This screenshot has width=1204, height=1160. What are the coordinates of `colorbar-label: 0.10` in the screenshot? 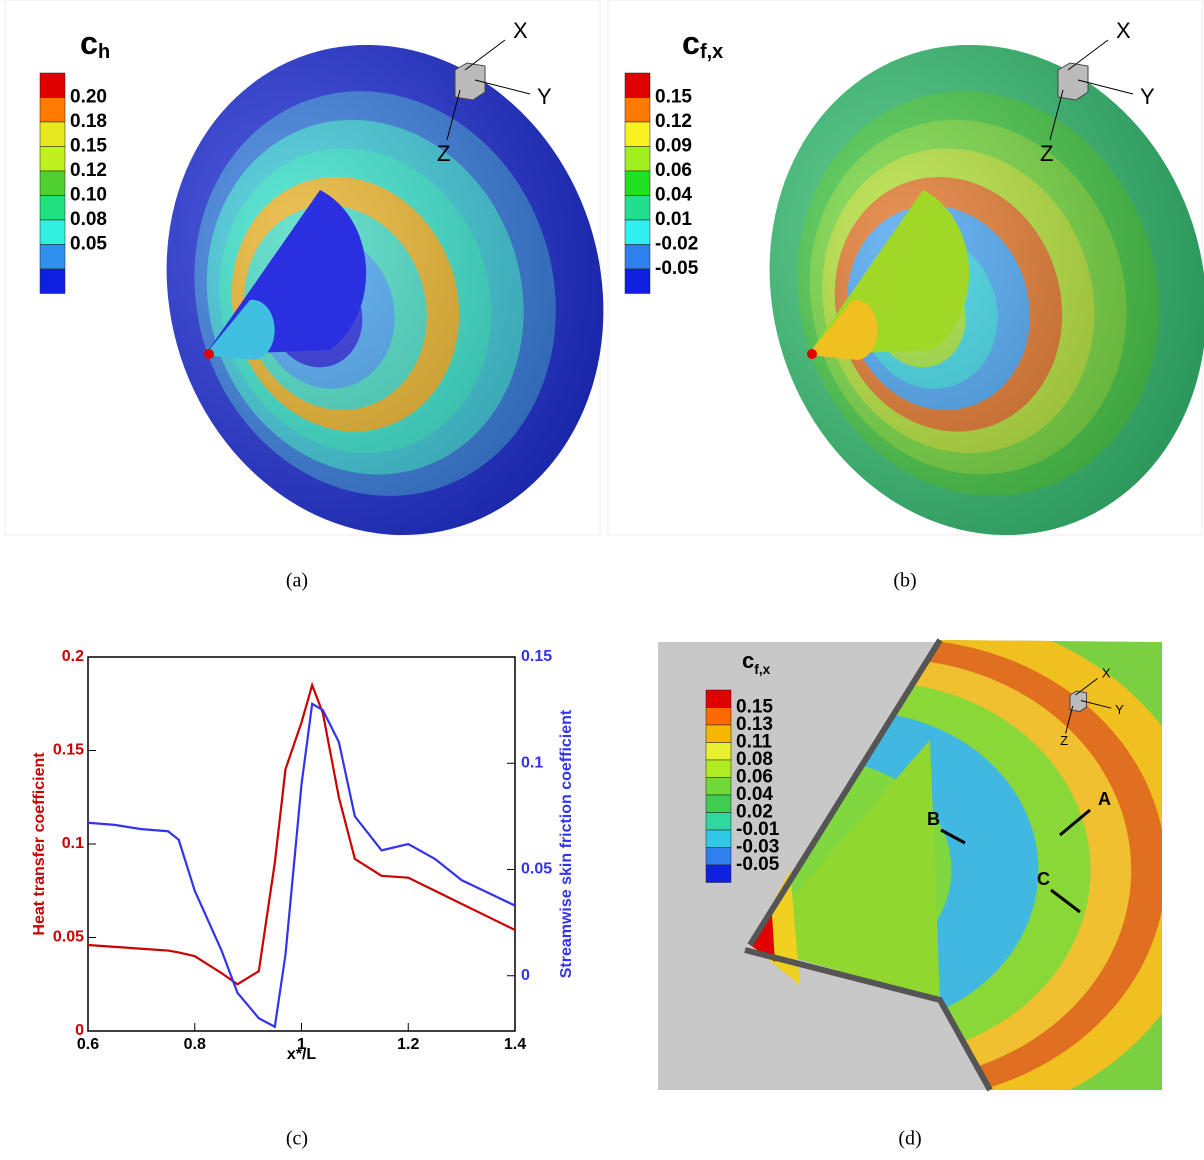 It's located at (88, 195).